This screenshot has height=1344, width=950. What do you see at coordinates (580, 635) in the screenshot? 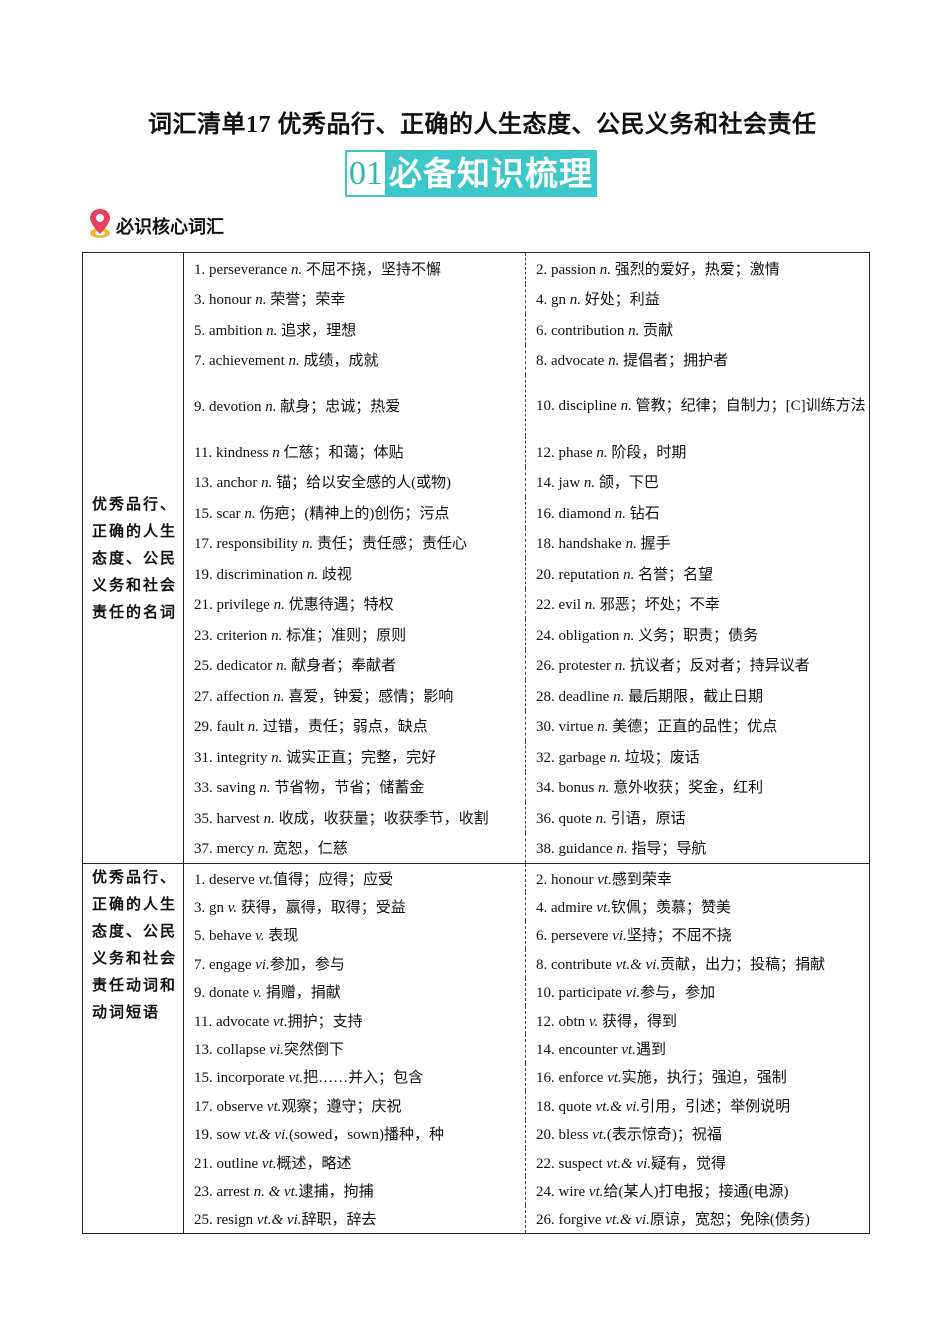
I see `entry-word: 24. obligation` at bounding box center [580, 635].